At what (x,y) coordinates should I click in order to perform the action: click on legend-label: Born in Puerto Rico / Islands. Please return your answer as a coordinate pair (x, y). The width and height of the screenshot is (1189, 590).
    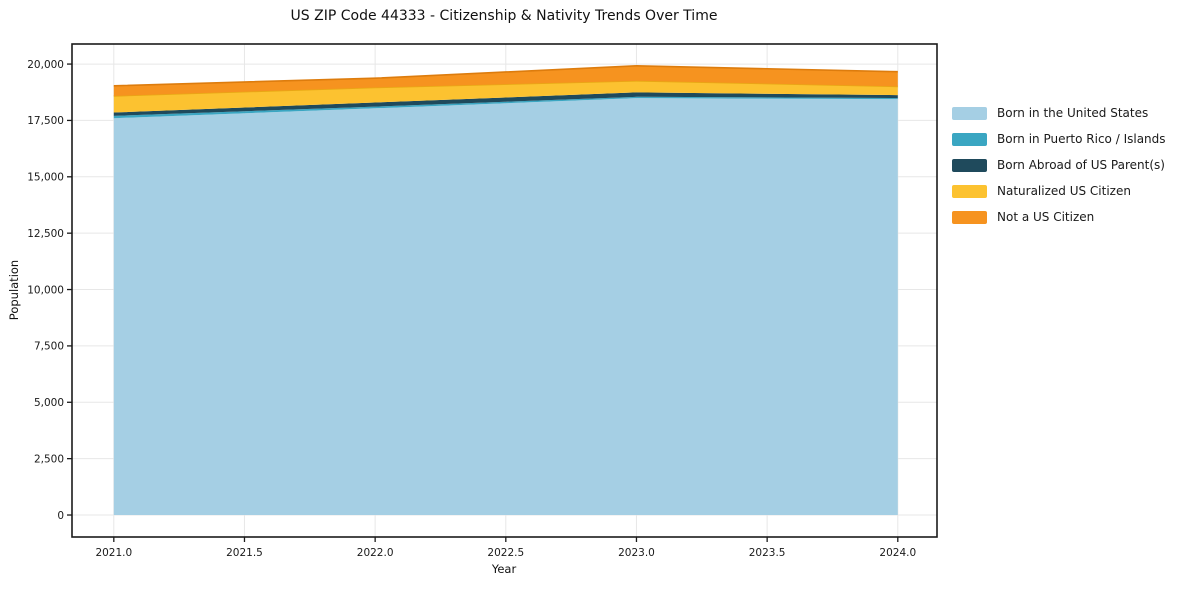
    Looking at the image, I should click on (1081, 139).